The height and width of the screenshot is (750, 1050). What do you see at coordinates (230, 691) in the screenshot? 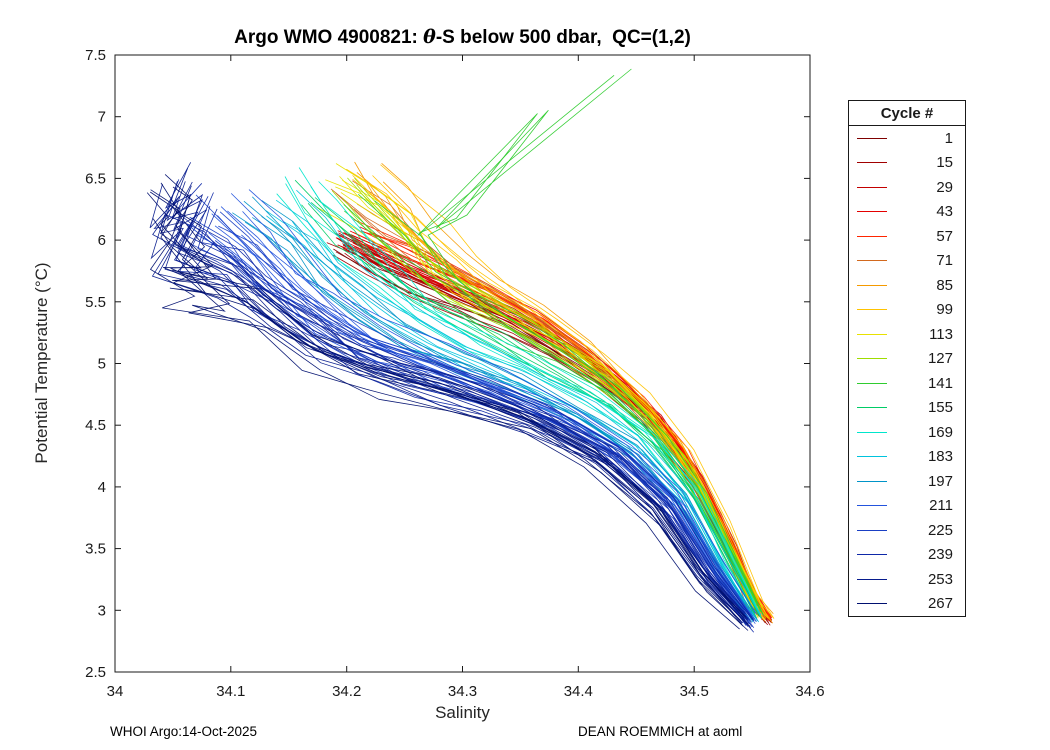
I see `svg-text: 34.1` at bounding box center [230, 691].